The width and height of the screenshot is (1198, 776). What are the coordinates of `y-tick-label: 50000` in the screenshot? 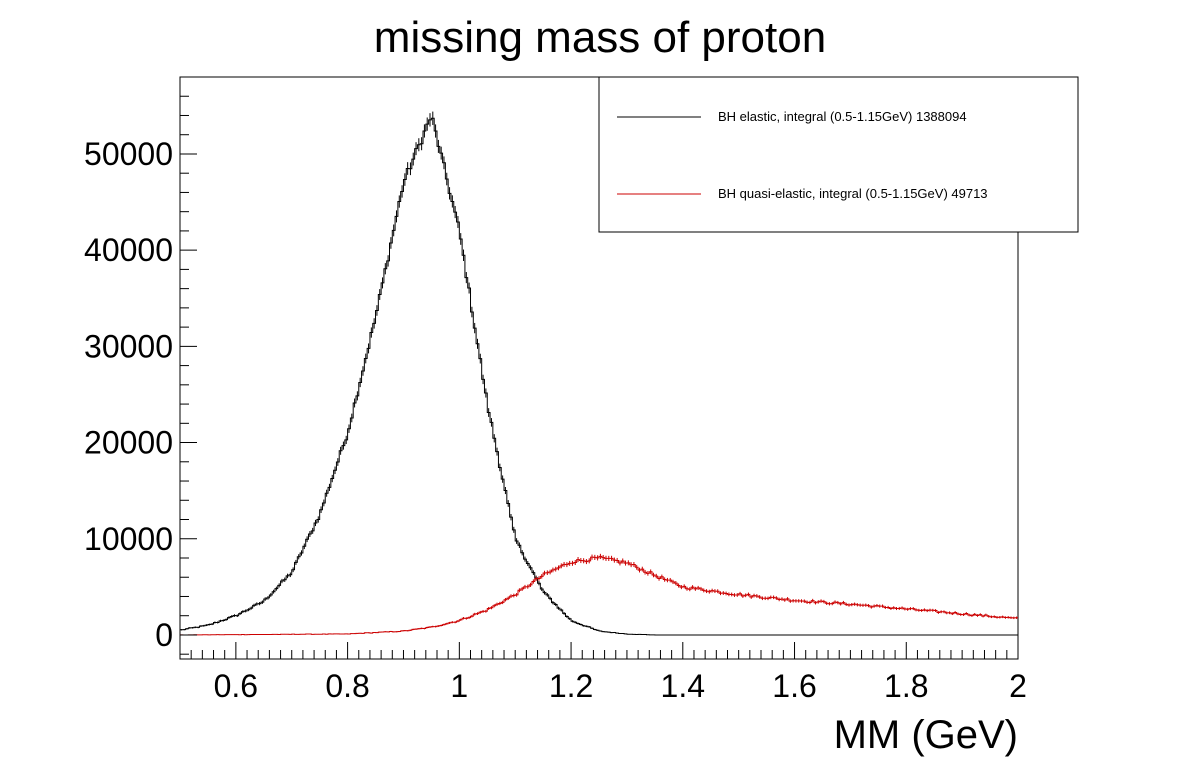 It's located at (128, 154).